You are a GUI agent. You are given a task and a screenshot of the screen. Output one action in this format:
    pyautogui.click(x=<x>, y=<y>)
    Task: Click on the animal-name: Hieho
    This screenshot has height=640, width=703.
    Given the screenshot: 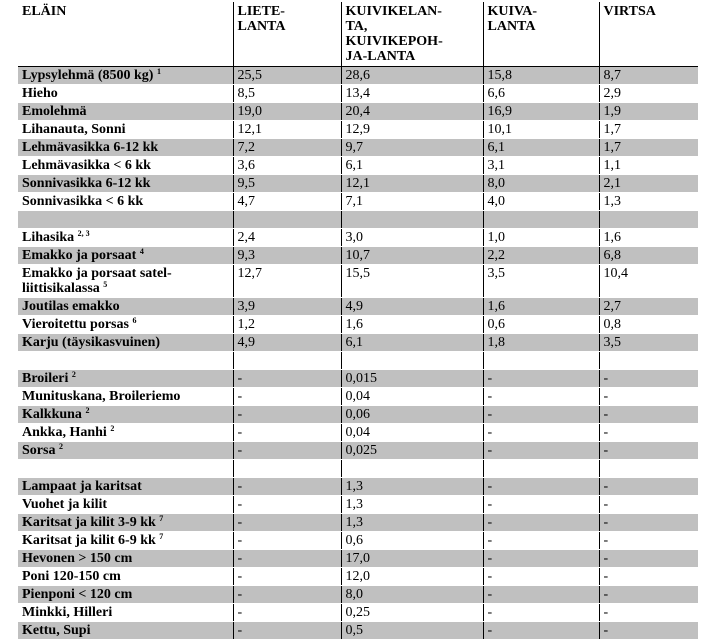 What is the action you would take?
    pyautogui.click(x=40, y=93)
    